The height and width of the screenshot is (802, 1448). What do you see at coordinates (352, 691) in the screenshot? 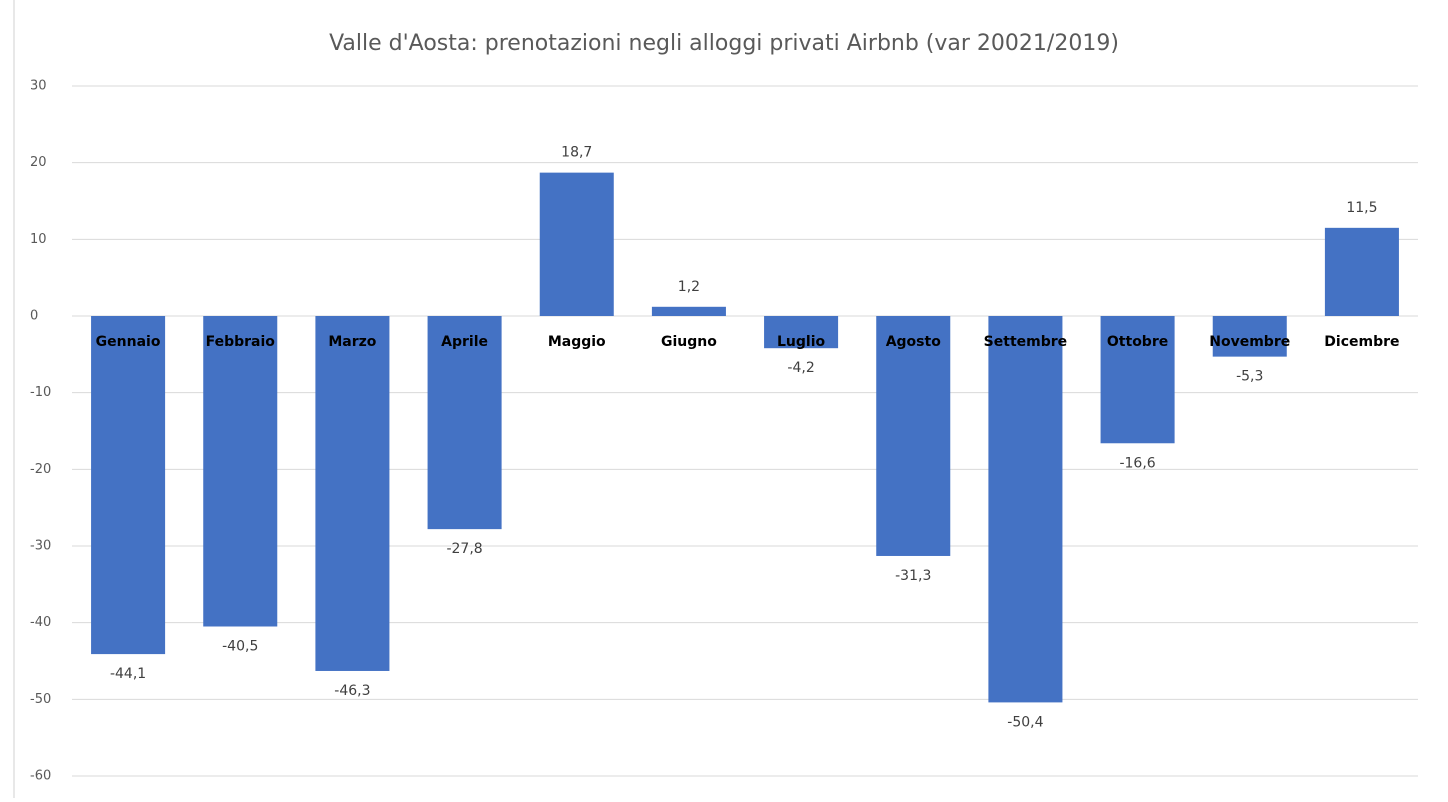
I see `data-label: -46,3` at bounding box center [352, 691].